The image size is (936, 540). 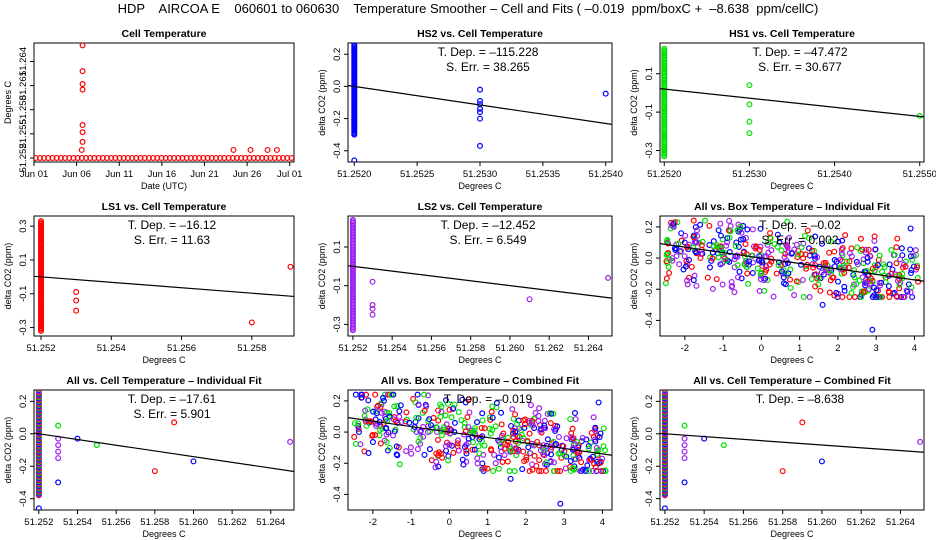 I want to click on x-tick-label: Jun 06, so click(x=76, y=174).